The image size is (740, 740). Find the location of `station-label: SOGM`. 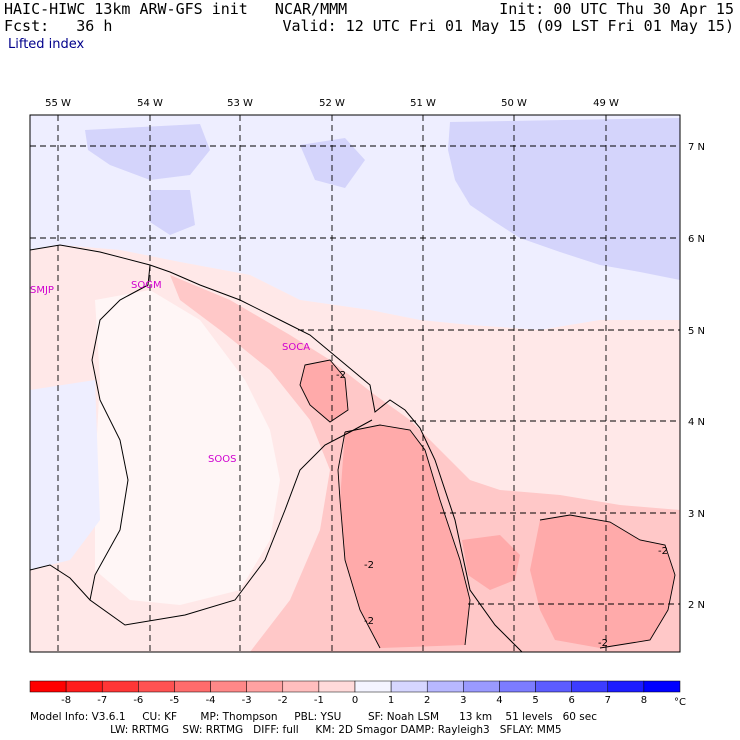

station-label: SOGM is located at coordinates (146, 285).